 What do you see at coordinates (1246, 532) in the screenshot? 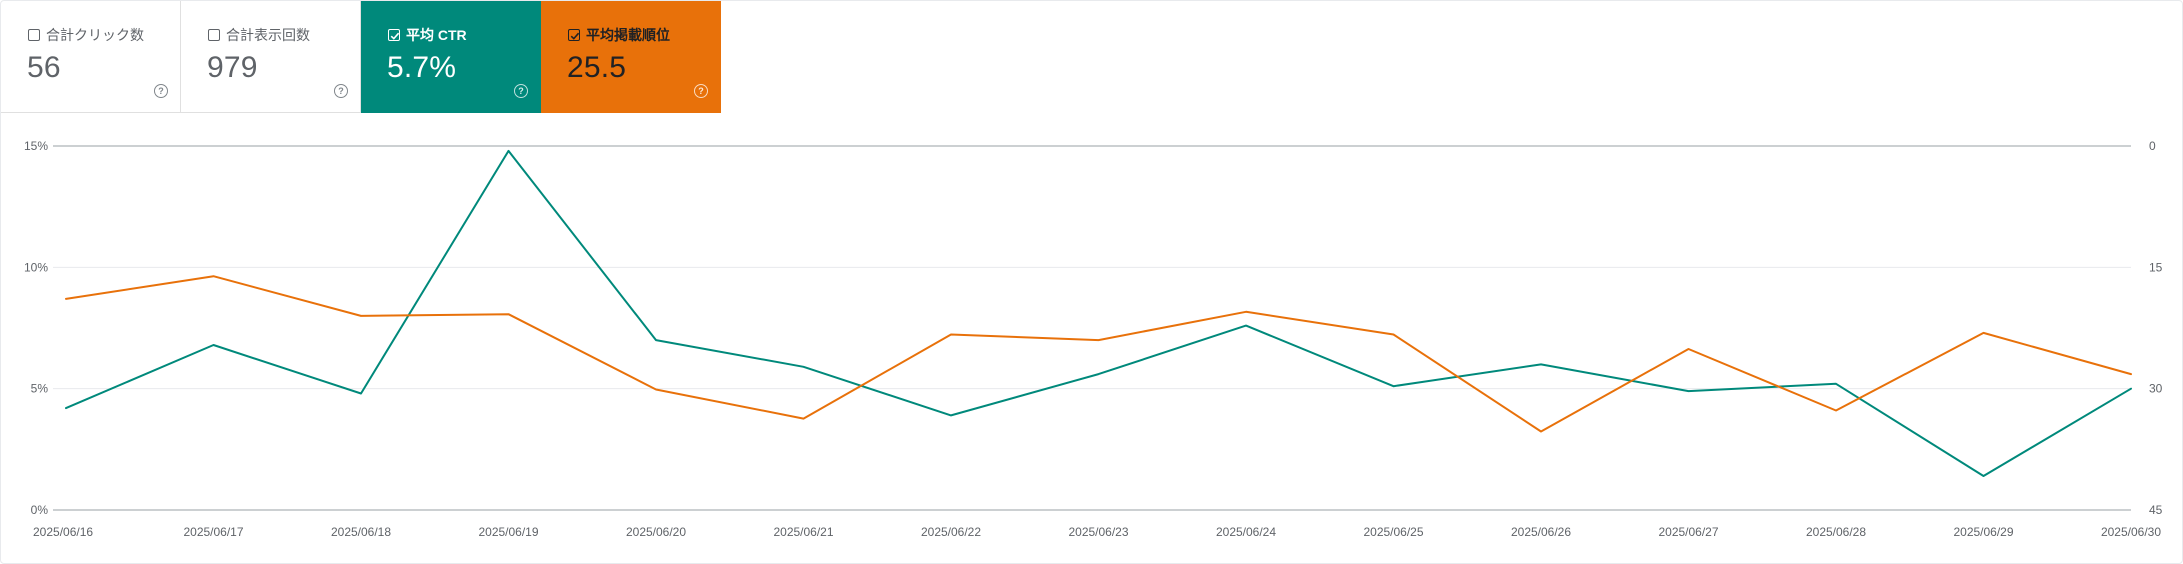
I see `x-axis-tick-label: 2025/06/24` at bounding box center [1246, 532].